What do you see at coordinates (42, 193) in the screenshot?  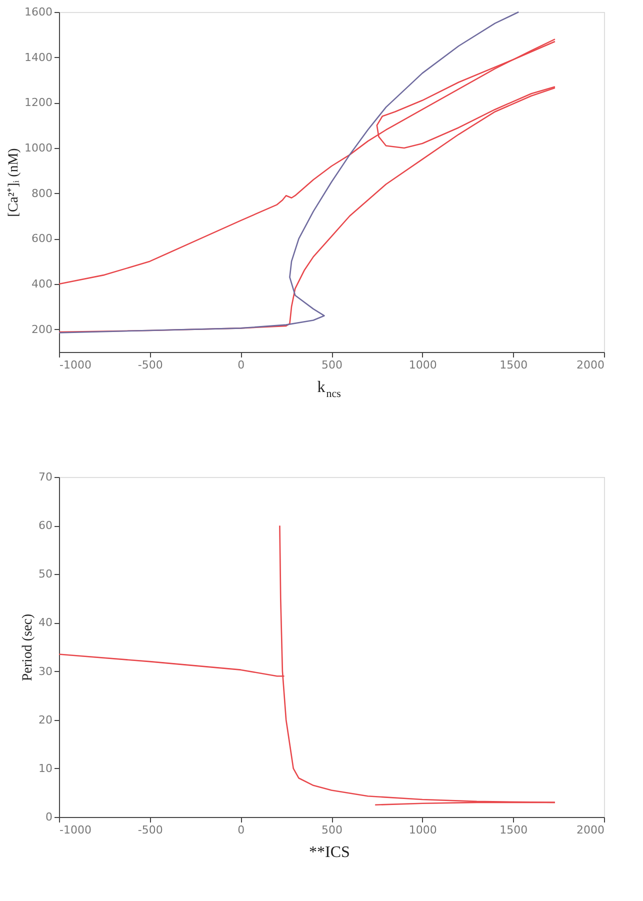 I see `y-tick-label: 800` at bounding box center [42, 193].